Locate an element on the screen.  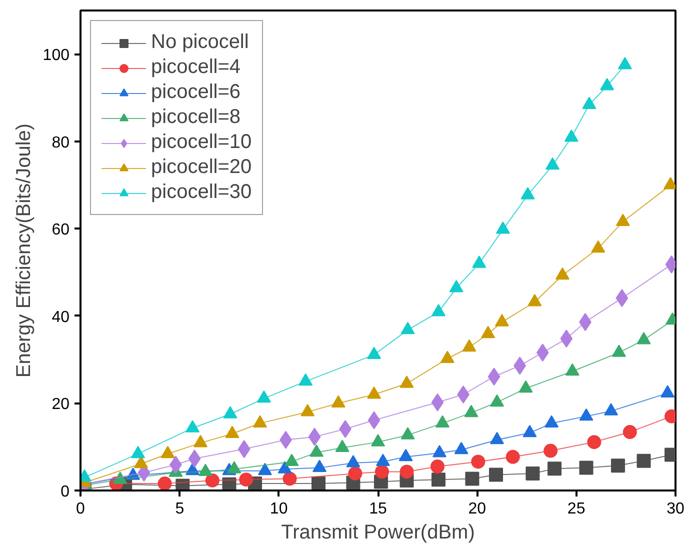
y-axis-title: Energy Efficiency(Bits/Joule) is located at coordinates (23, 250).